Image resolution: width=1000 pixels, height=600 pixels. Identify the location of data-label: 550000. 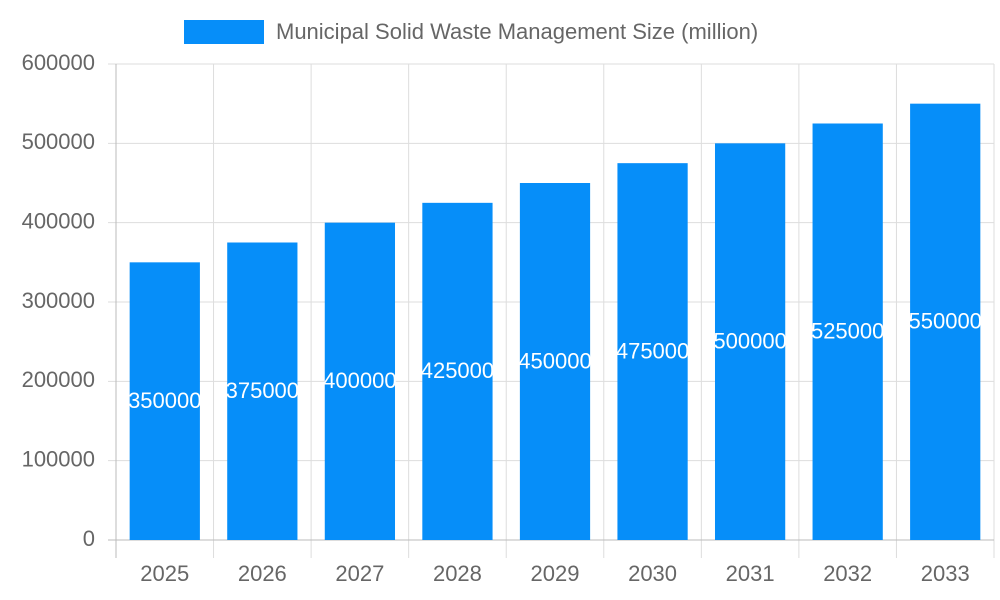
(945, 321).